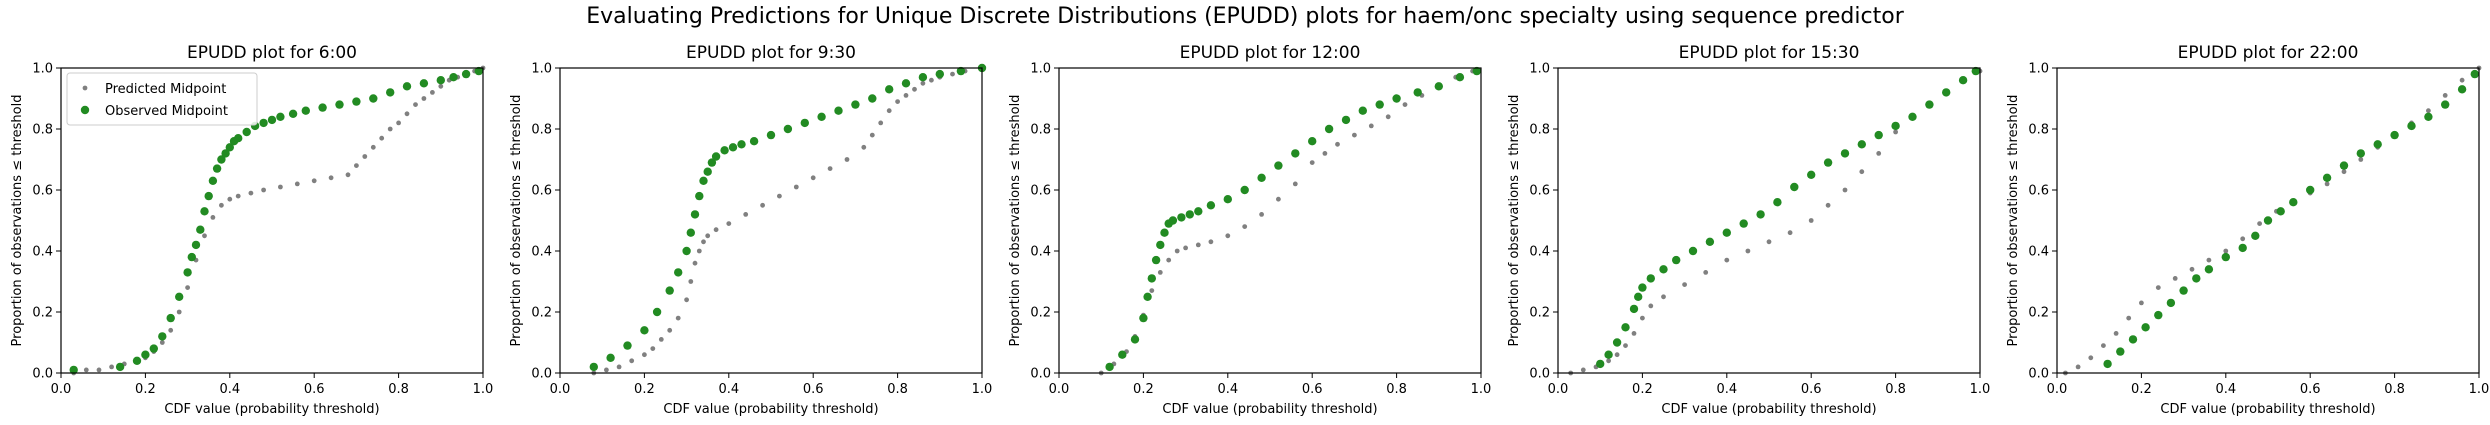 The height and width of the screenshot is (425, 2490). Describe the element at coordinates (541, 252) in the screenshot. I see `y-tick-label: 0.4` at that location.